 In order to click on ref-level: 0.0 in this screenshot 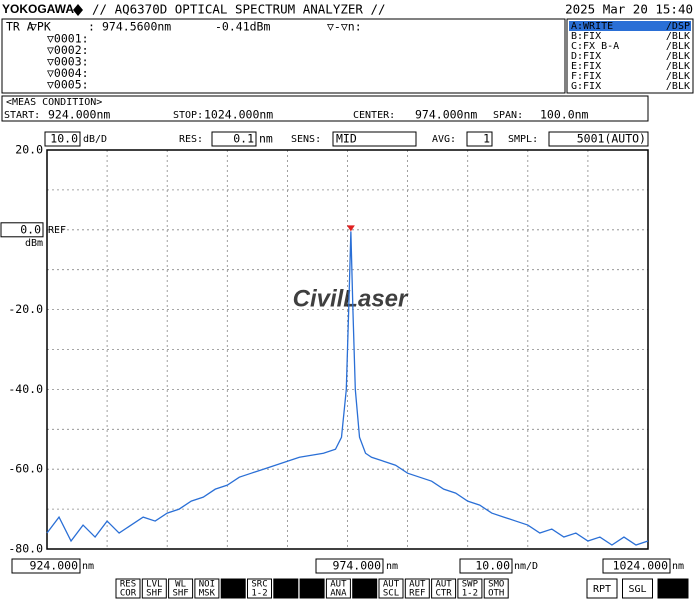, I will do `click(30, 229)`.